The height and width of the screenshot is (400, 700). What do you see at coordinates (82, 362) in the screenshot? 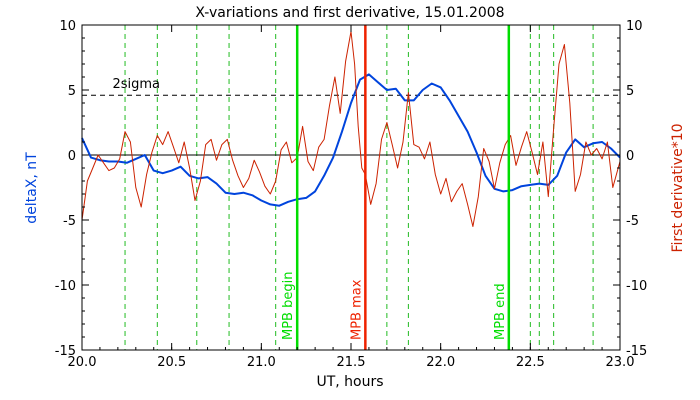
I see `x-tick-label: 20.0` at bounding box center [82, 362].